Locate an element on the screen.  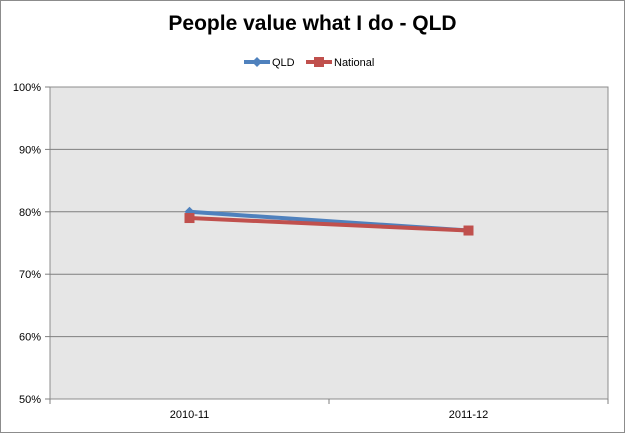
y-tick-label: 50% is located at coordinates (30, 400).